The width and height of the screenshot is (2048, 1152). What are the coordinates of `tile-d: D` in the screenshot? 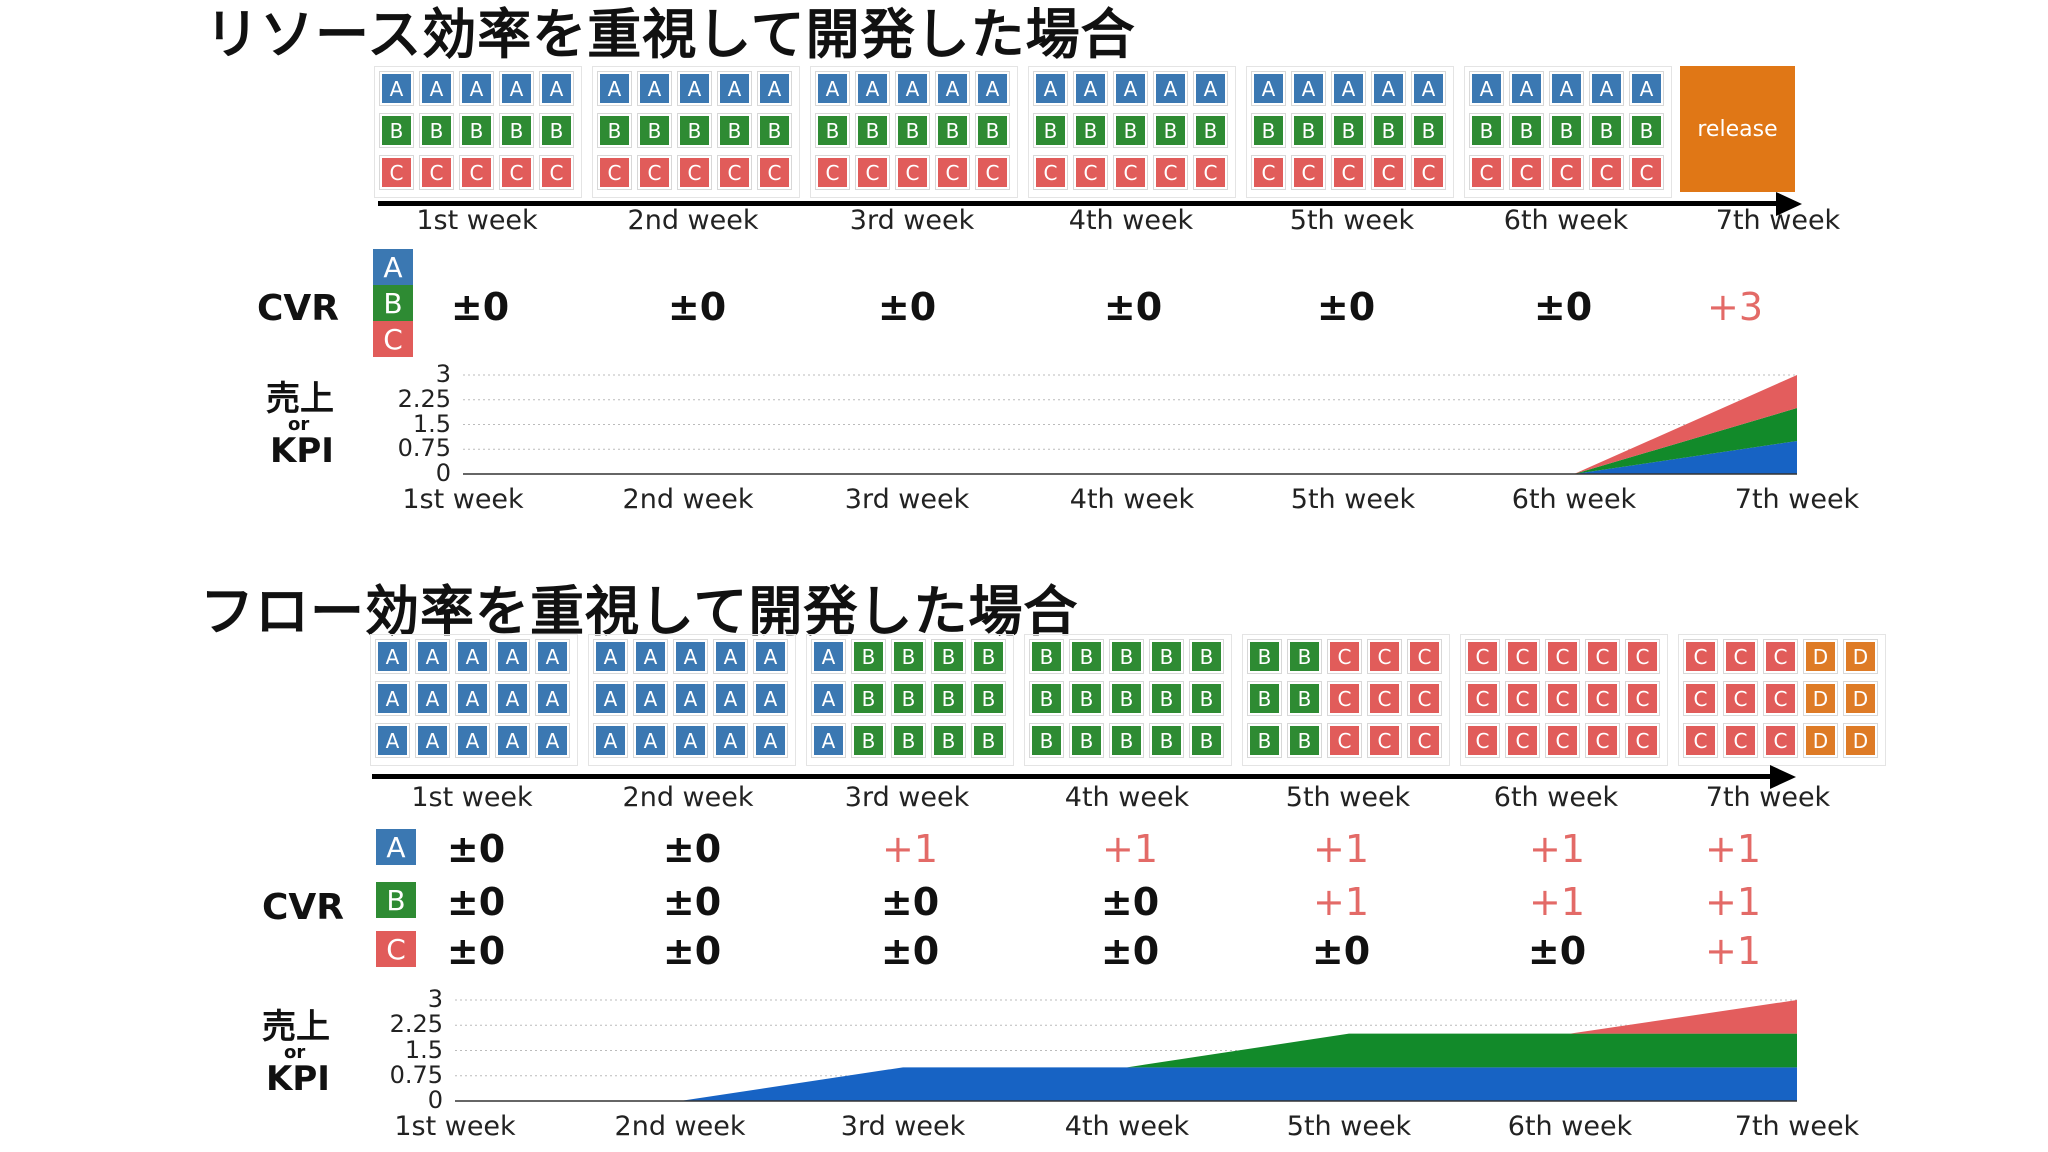 It's located at (1860, 698).